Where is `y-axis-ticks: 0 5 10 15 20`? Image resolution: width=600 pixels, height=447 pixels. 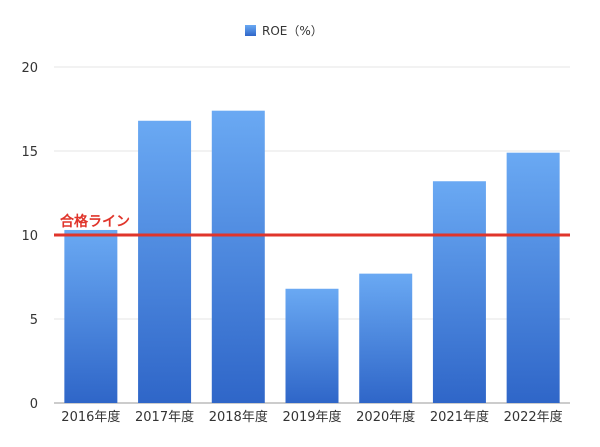
y-axis-ticks: 0 5 10 15 20 is located at coordinates (29, 236).